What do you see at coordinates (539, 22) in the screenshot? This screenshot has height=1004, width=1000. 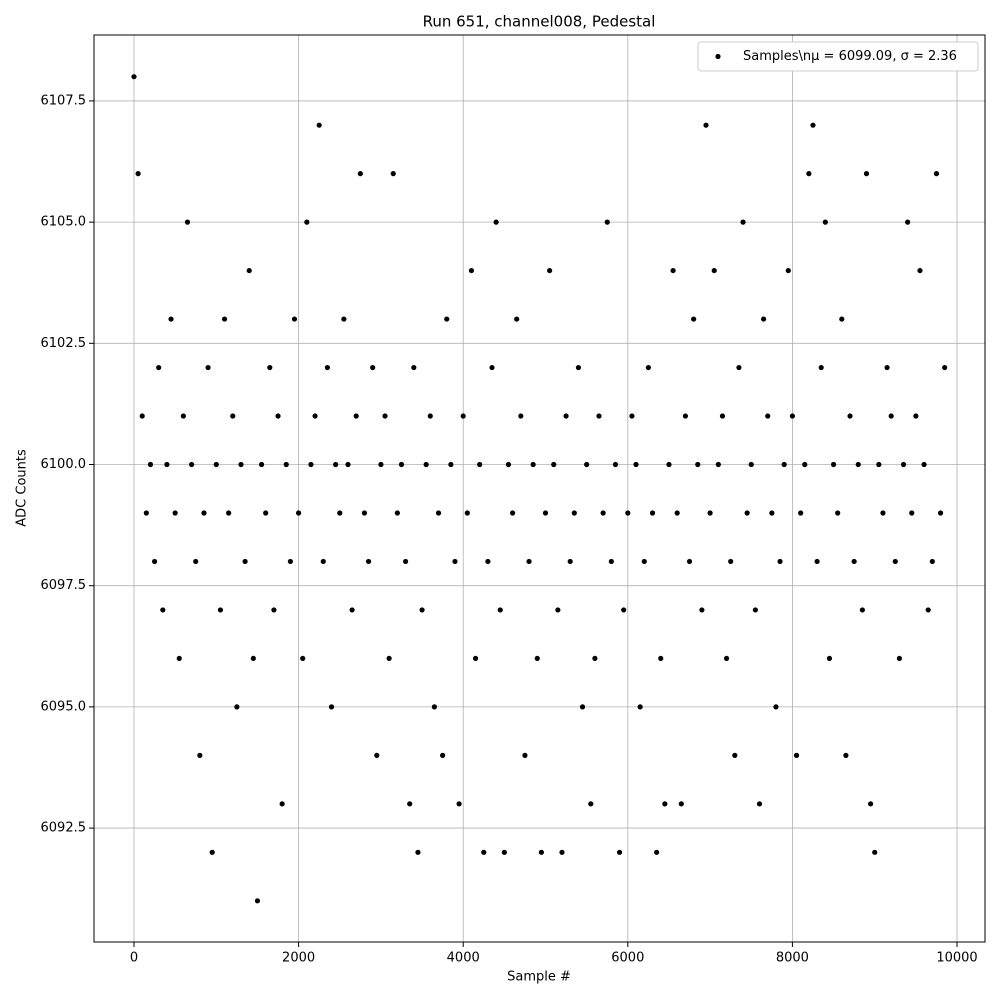 I see `chart-title: Run 651, channel008, Pedestal` at bounding box center [539, 22].